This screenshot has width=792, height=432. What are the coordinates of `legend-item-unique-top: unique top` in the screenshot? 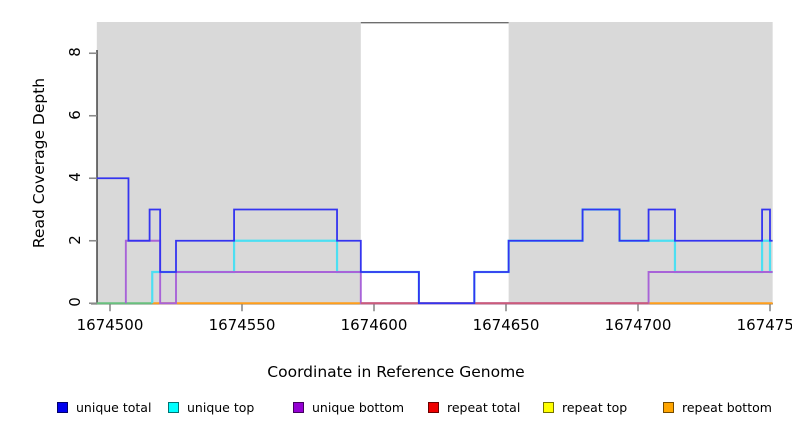 It's located at (211, 407).